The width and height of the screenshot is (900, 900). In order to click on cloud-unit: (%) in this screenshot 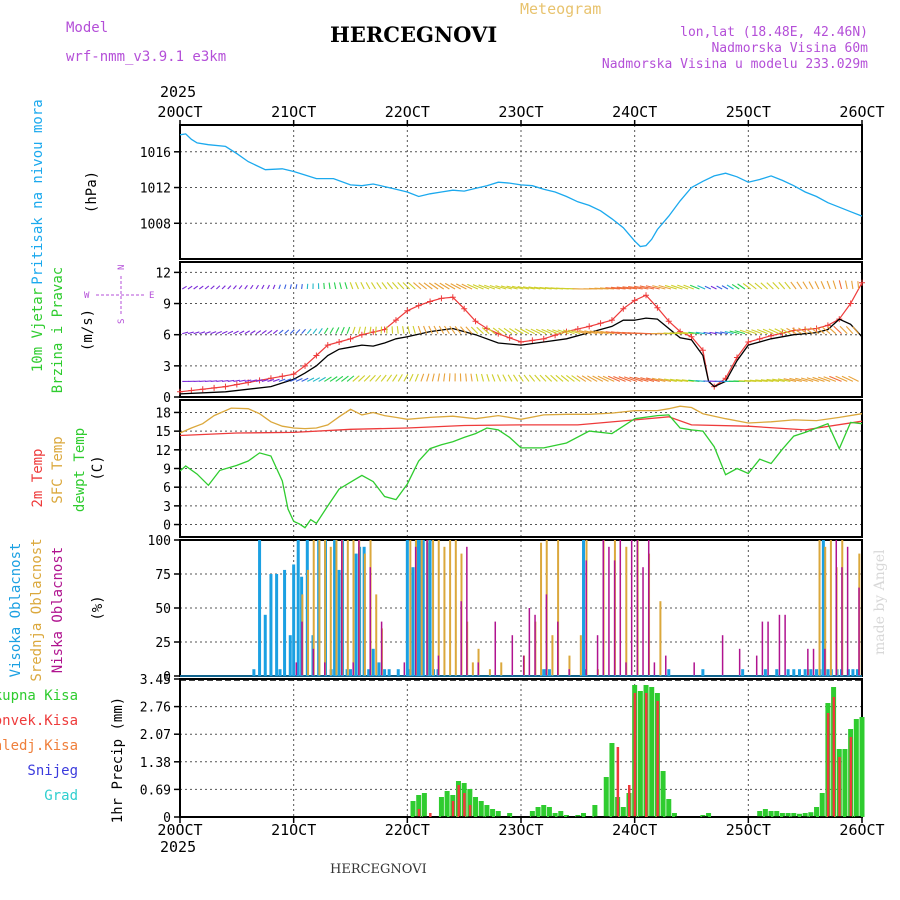, I will do `click(98, 607)`.